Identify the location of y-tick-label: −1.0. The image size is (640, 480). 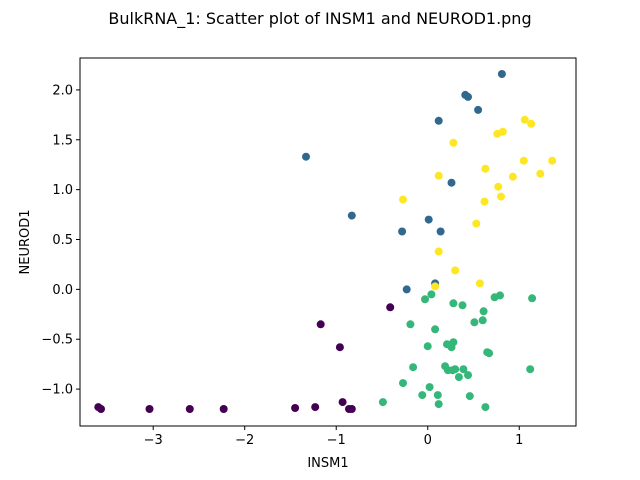
(57, 390).